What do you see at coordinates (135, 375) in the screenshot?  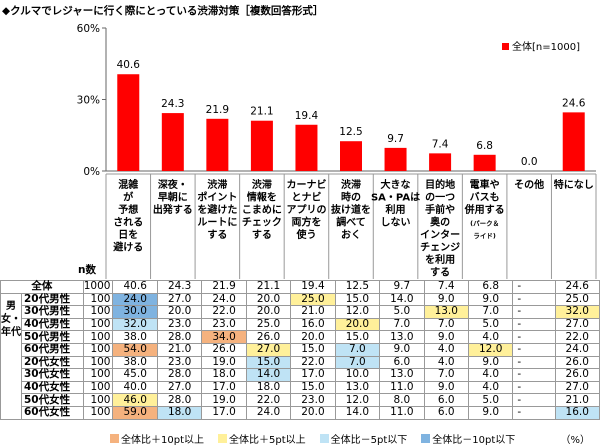 I see `value-cell: 45.0` at bounding box center [135, 375].